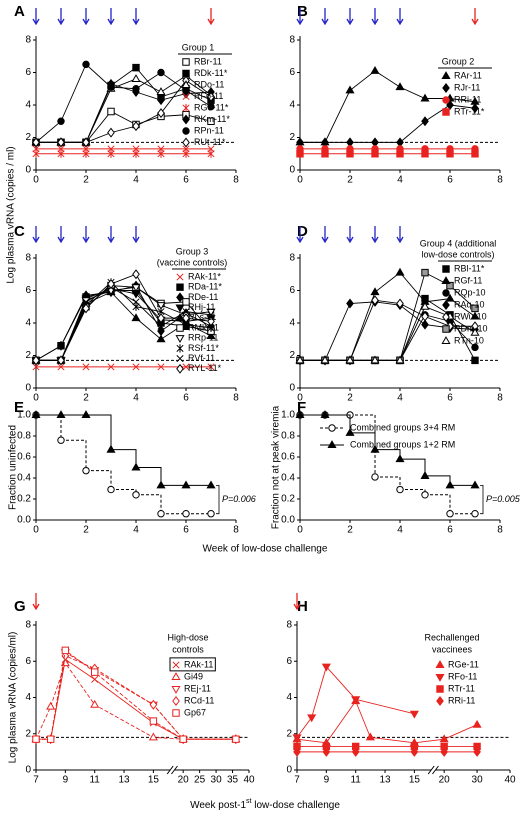 The image size is (527, 817). Describe the element at coordinates (187, 637) in the screenshot. I see `legend-title: High-dose` at that location.